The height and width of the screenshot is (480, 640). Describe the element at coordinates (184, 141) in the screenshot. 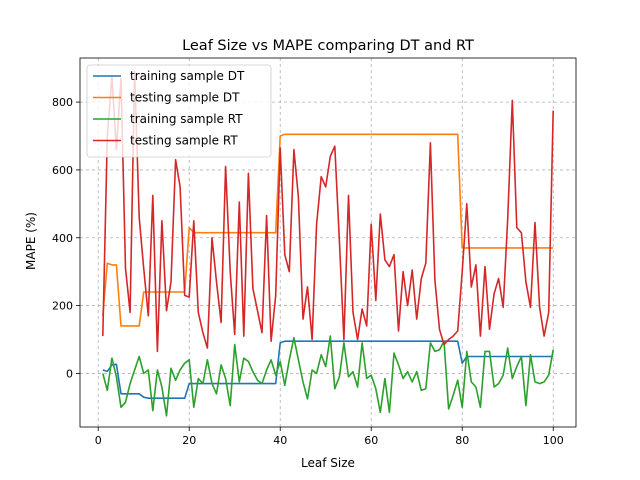

I see `legend-label: testing sample RT` at that location.